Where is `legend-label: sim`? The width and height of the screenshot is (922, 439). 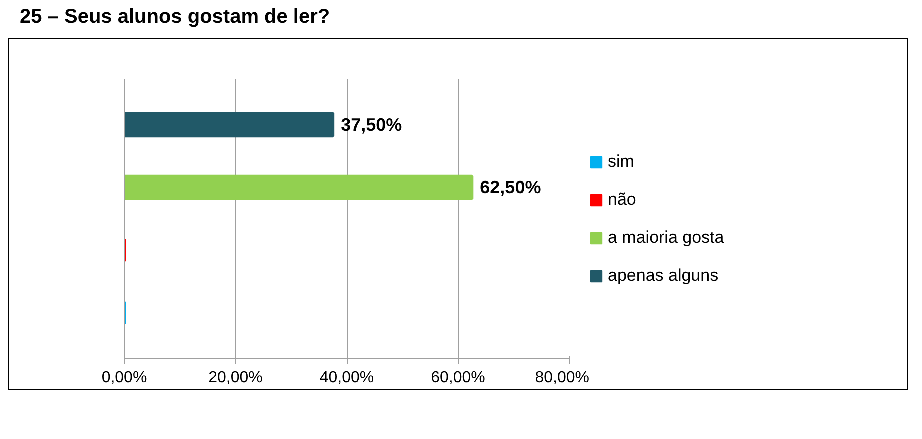
legend-label: sim is located at coordinates (621, 162).